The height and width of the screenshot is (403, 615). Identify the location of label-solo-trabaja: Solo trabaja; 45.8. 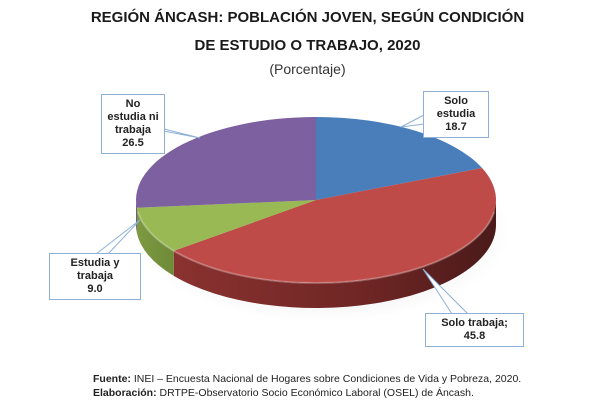
(474, 330).